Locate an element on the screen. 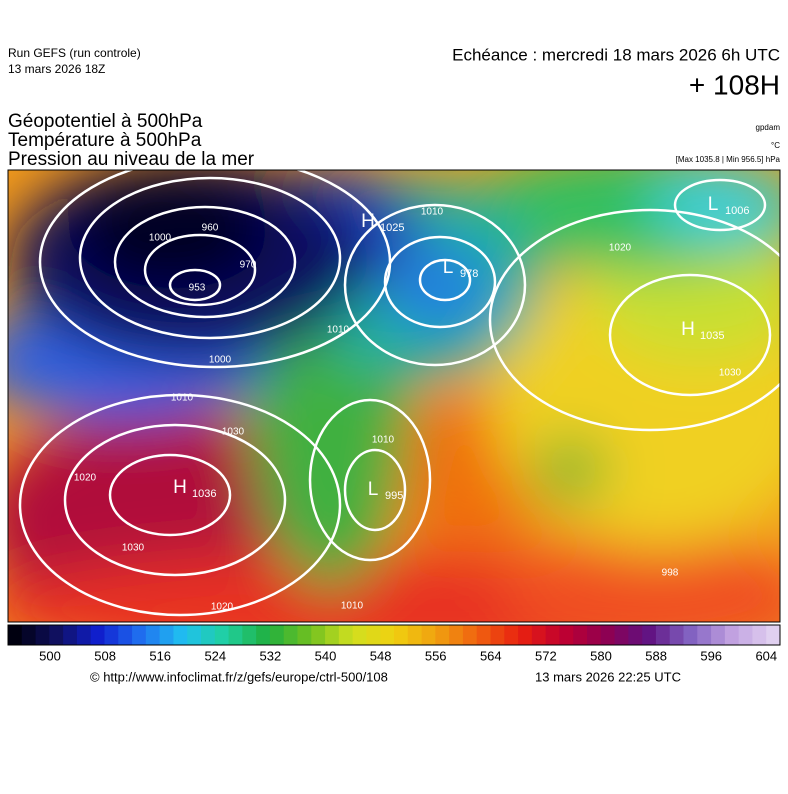 Image resolution: width=788 pixels, height=794 pixels. center-value: 1006 is located at coordinates (737, 211).